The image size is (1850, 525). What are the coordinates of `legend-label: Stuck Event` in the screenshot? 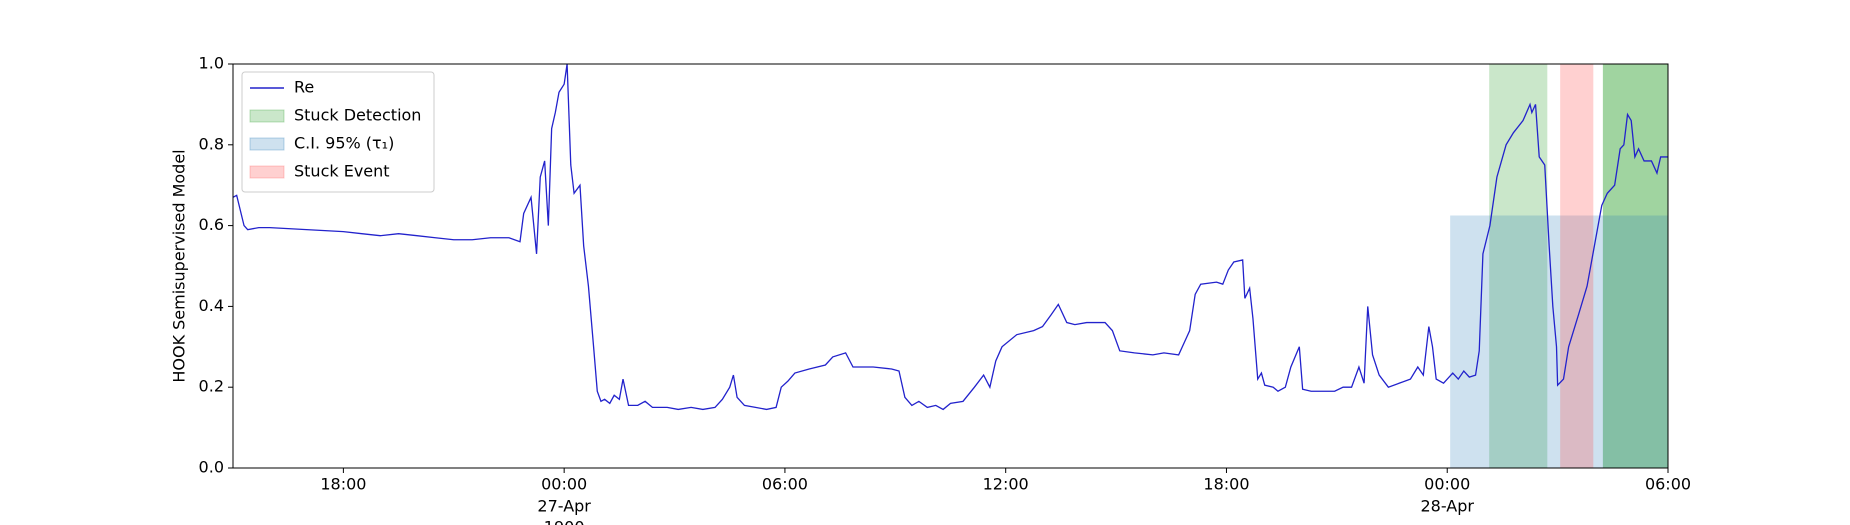 It's located at (342, 171).